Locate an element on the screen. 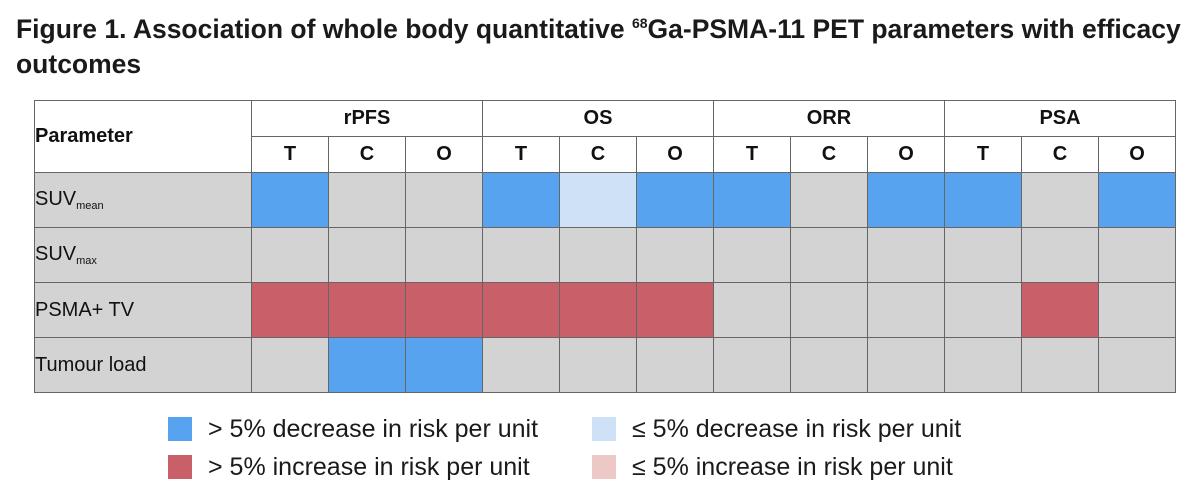  subcolumn-header-orr-c: C is located at coordinates (829, 154).